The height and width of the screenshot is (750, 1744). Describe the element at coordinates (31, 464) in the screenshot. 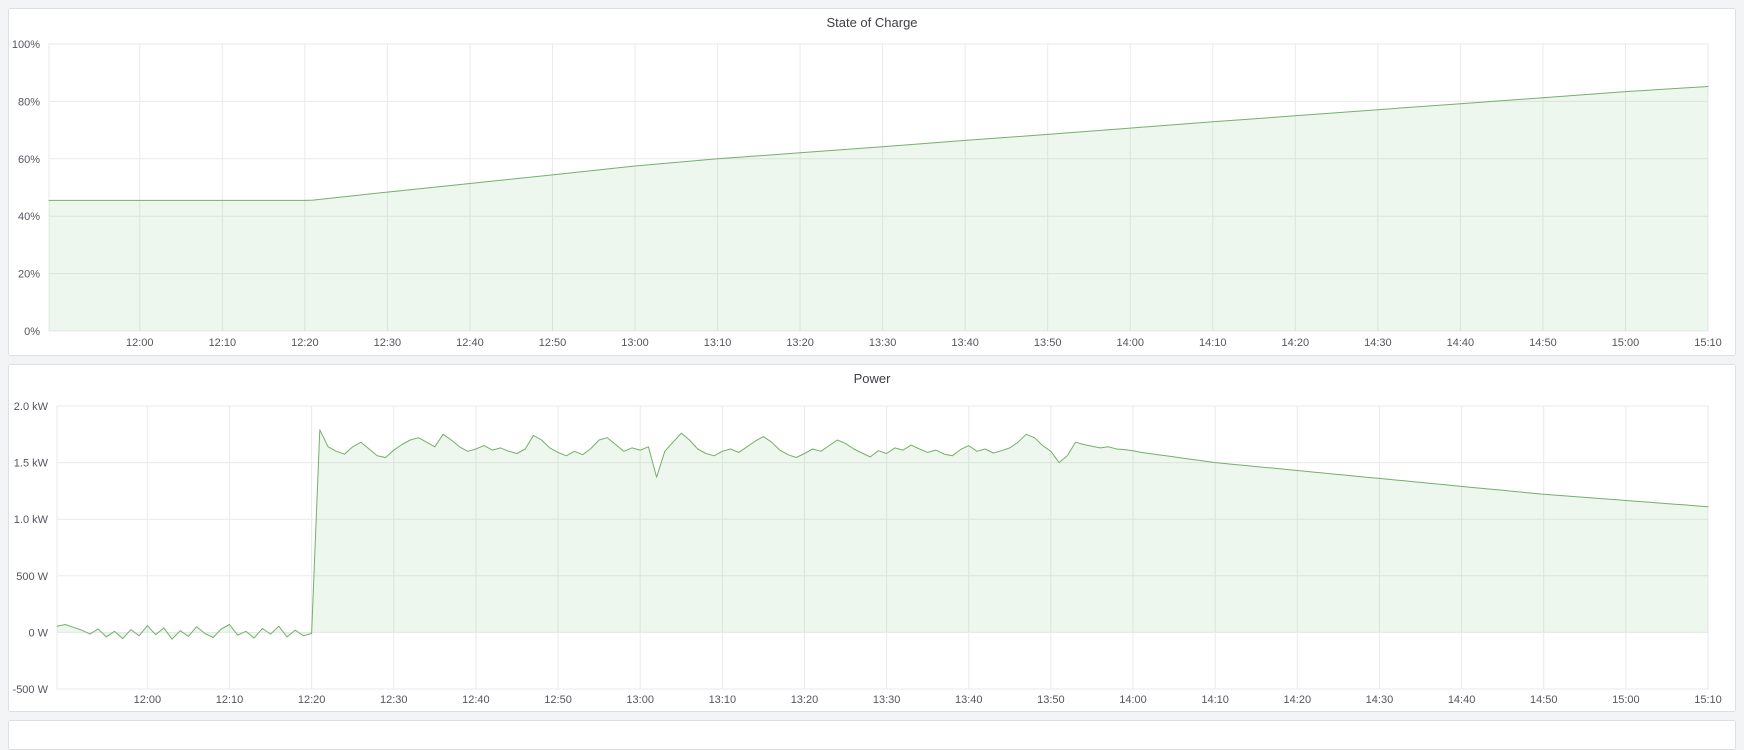

I see `y-tick-label: 1.5 kW` at that location.